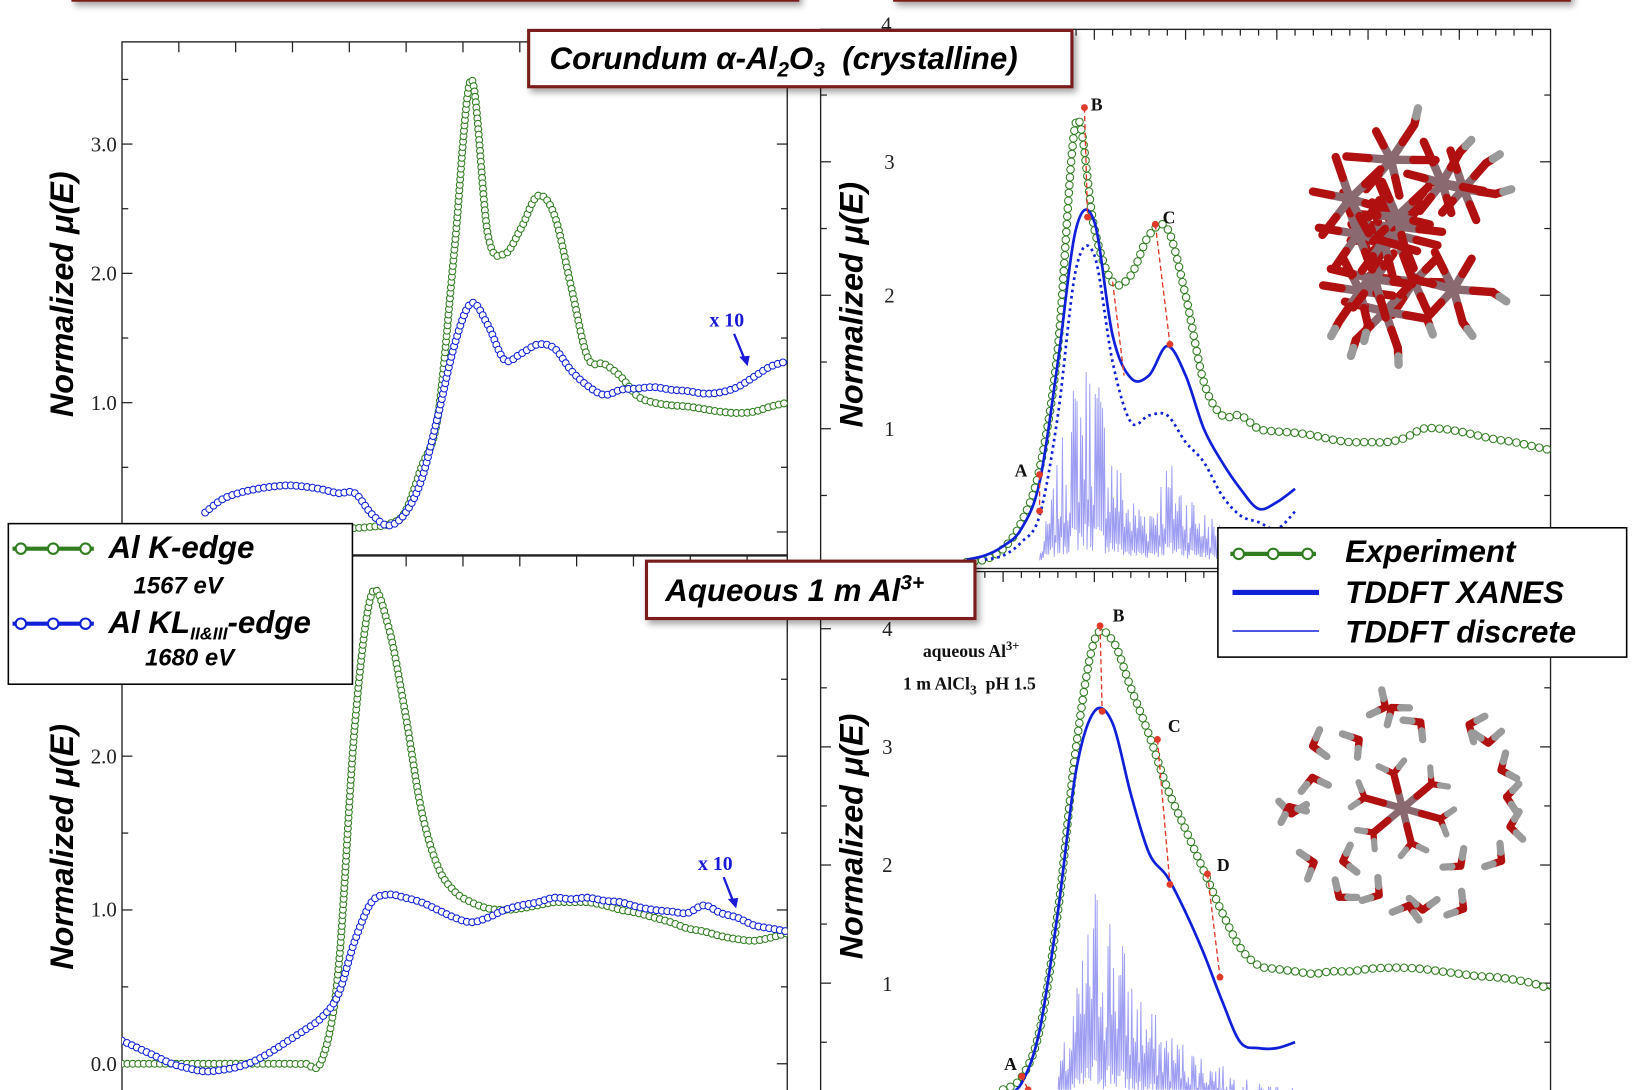 This screenshot has width=1635, height=1090. What do you see at coordinates (889, 429) in the screenshot?
I see `tick-label: 1` at bounding box center [889, 429].